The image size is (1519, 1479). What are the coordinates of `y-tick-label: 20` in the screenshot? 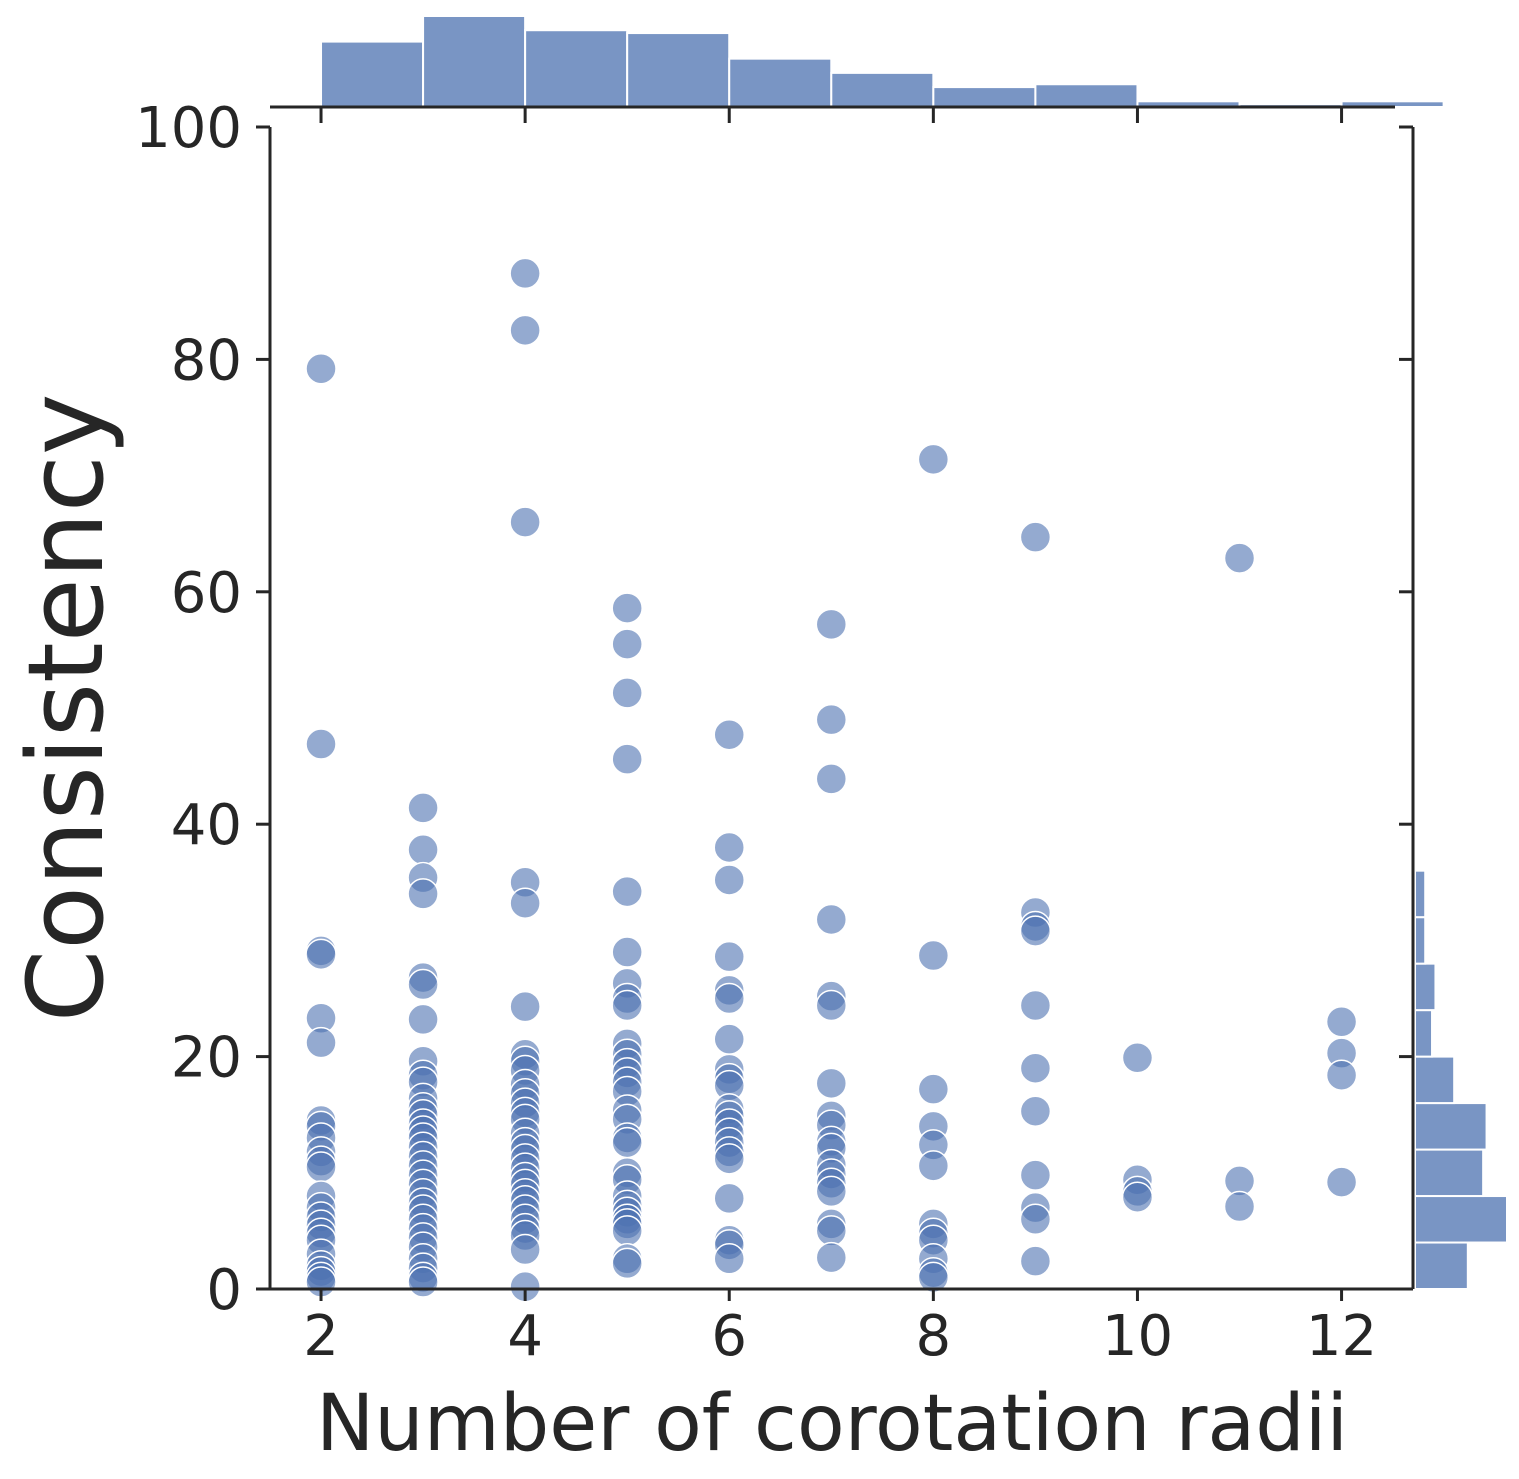 It's located at (206, 1058).